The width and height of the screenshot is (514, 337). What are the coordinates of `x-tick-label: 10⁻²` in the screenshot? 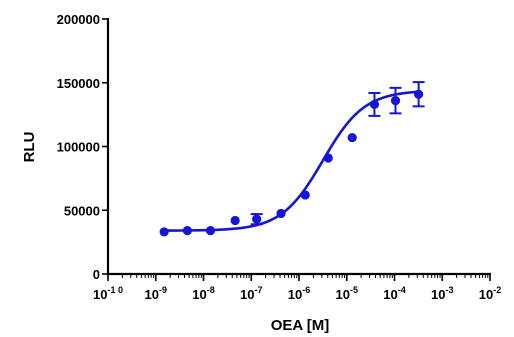 It's located at (490, 293).